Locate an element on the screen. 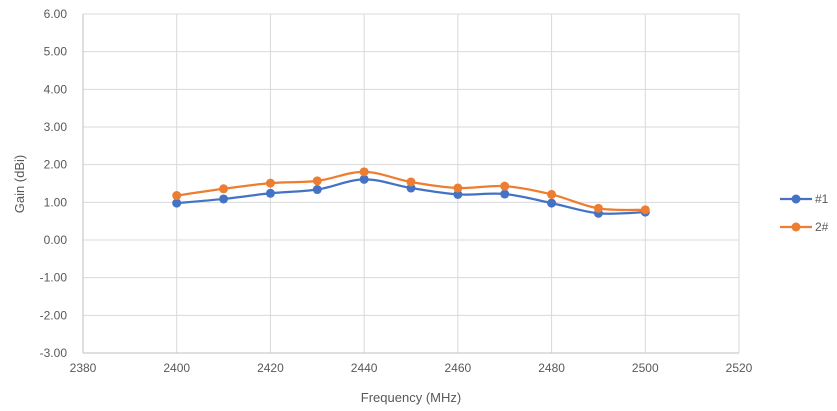 This screenshot has width=837, height=411. x-axis-title: Frequency (MHz) is located at coordinates (411, 397).